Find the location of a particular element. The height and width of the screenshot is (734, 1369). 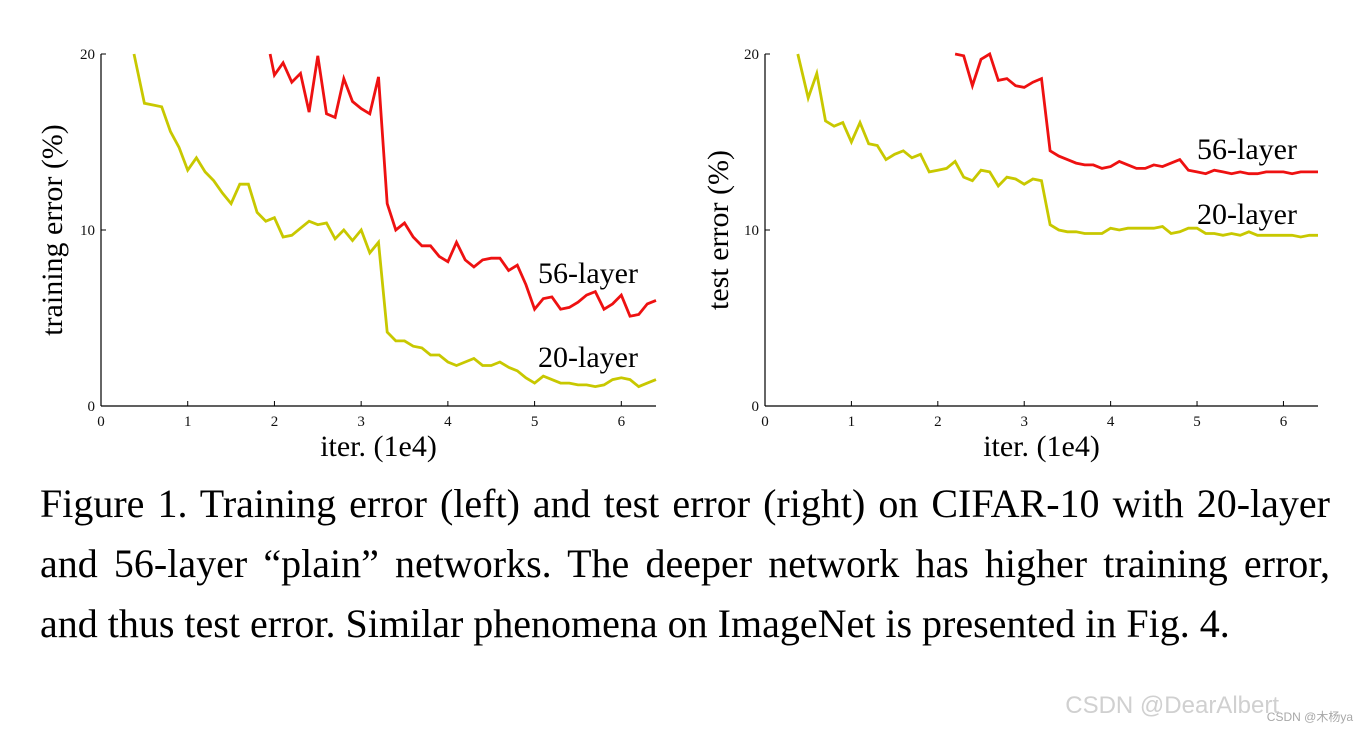

y-axis-label: test error (%) is located at coordinates (718, 230).